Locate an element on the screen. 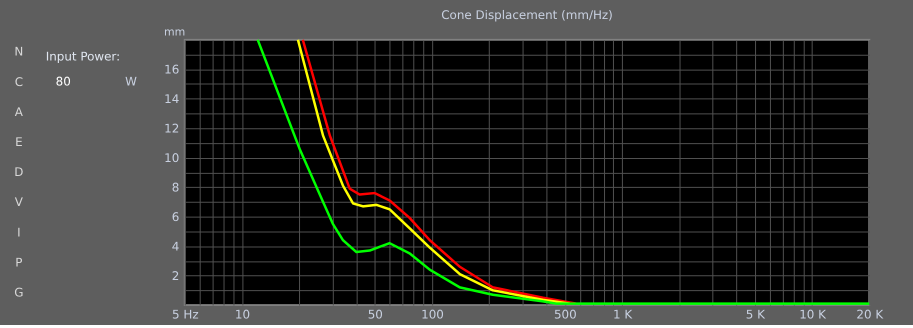  text: 80 is located at coordinates (63, 81).